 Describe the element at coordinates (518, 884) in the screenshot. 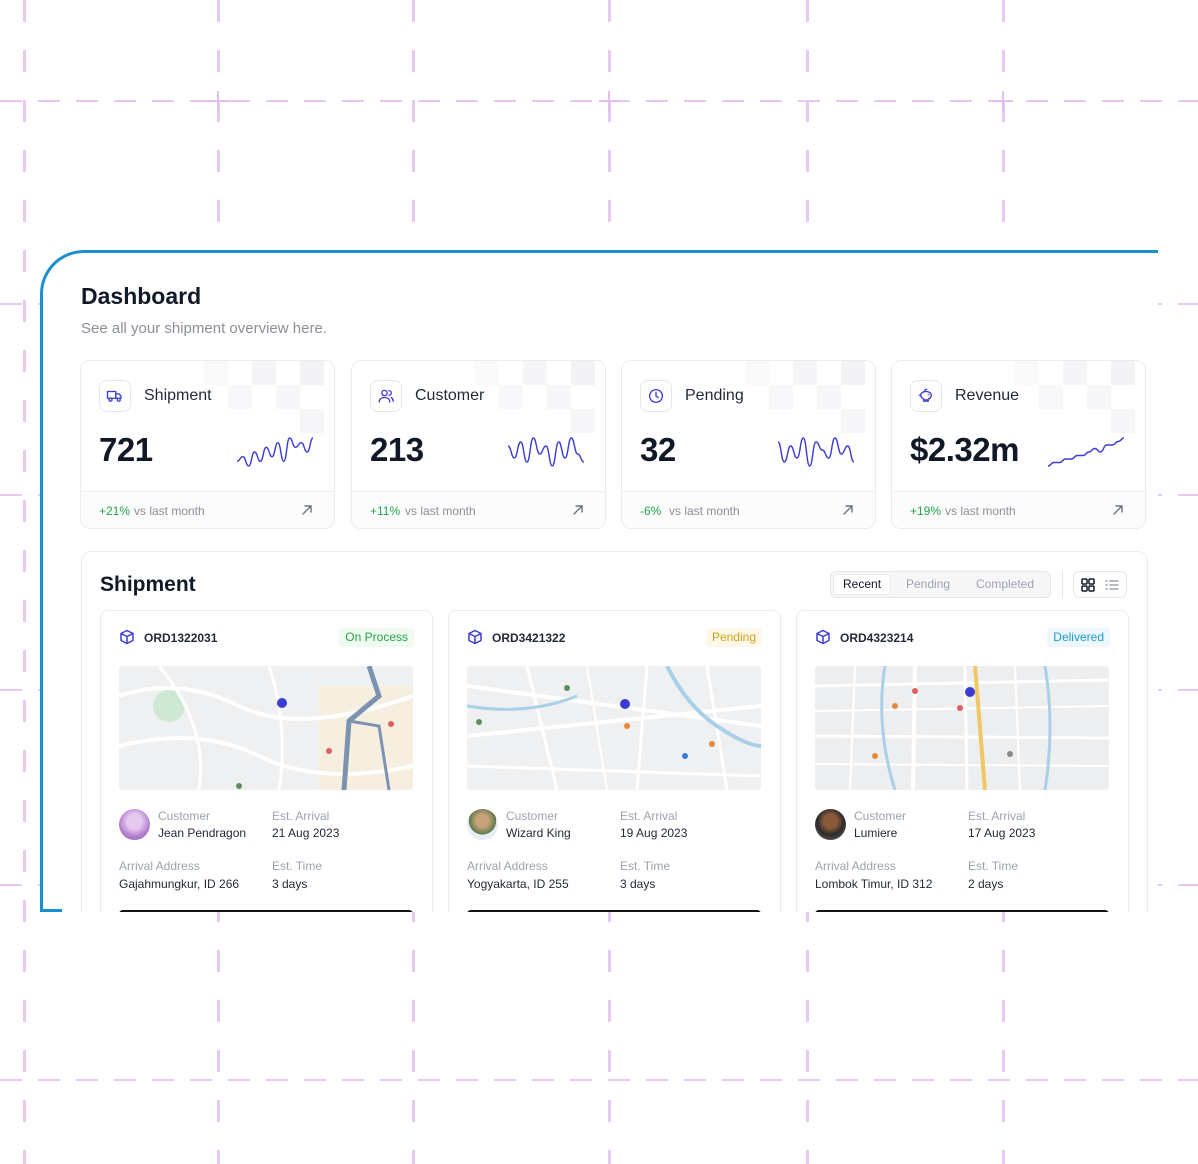

I see `arrival-address-value: Yogyakarta, ID 255` at that location.